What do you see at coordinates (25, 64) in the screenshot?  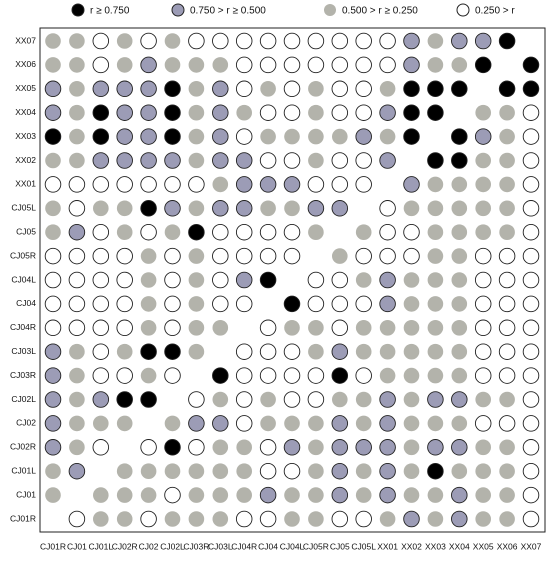 I see `y-tick-label: XX06` at bounding box center [25, 64].